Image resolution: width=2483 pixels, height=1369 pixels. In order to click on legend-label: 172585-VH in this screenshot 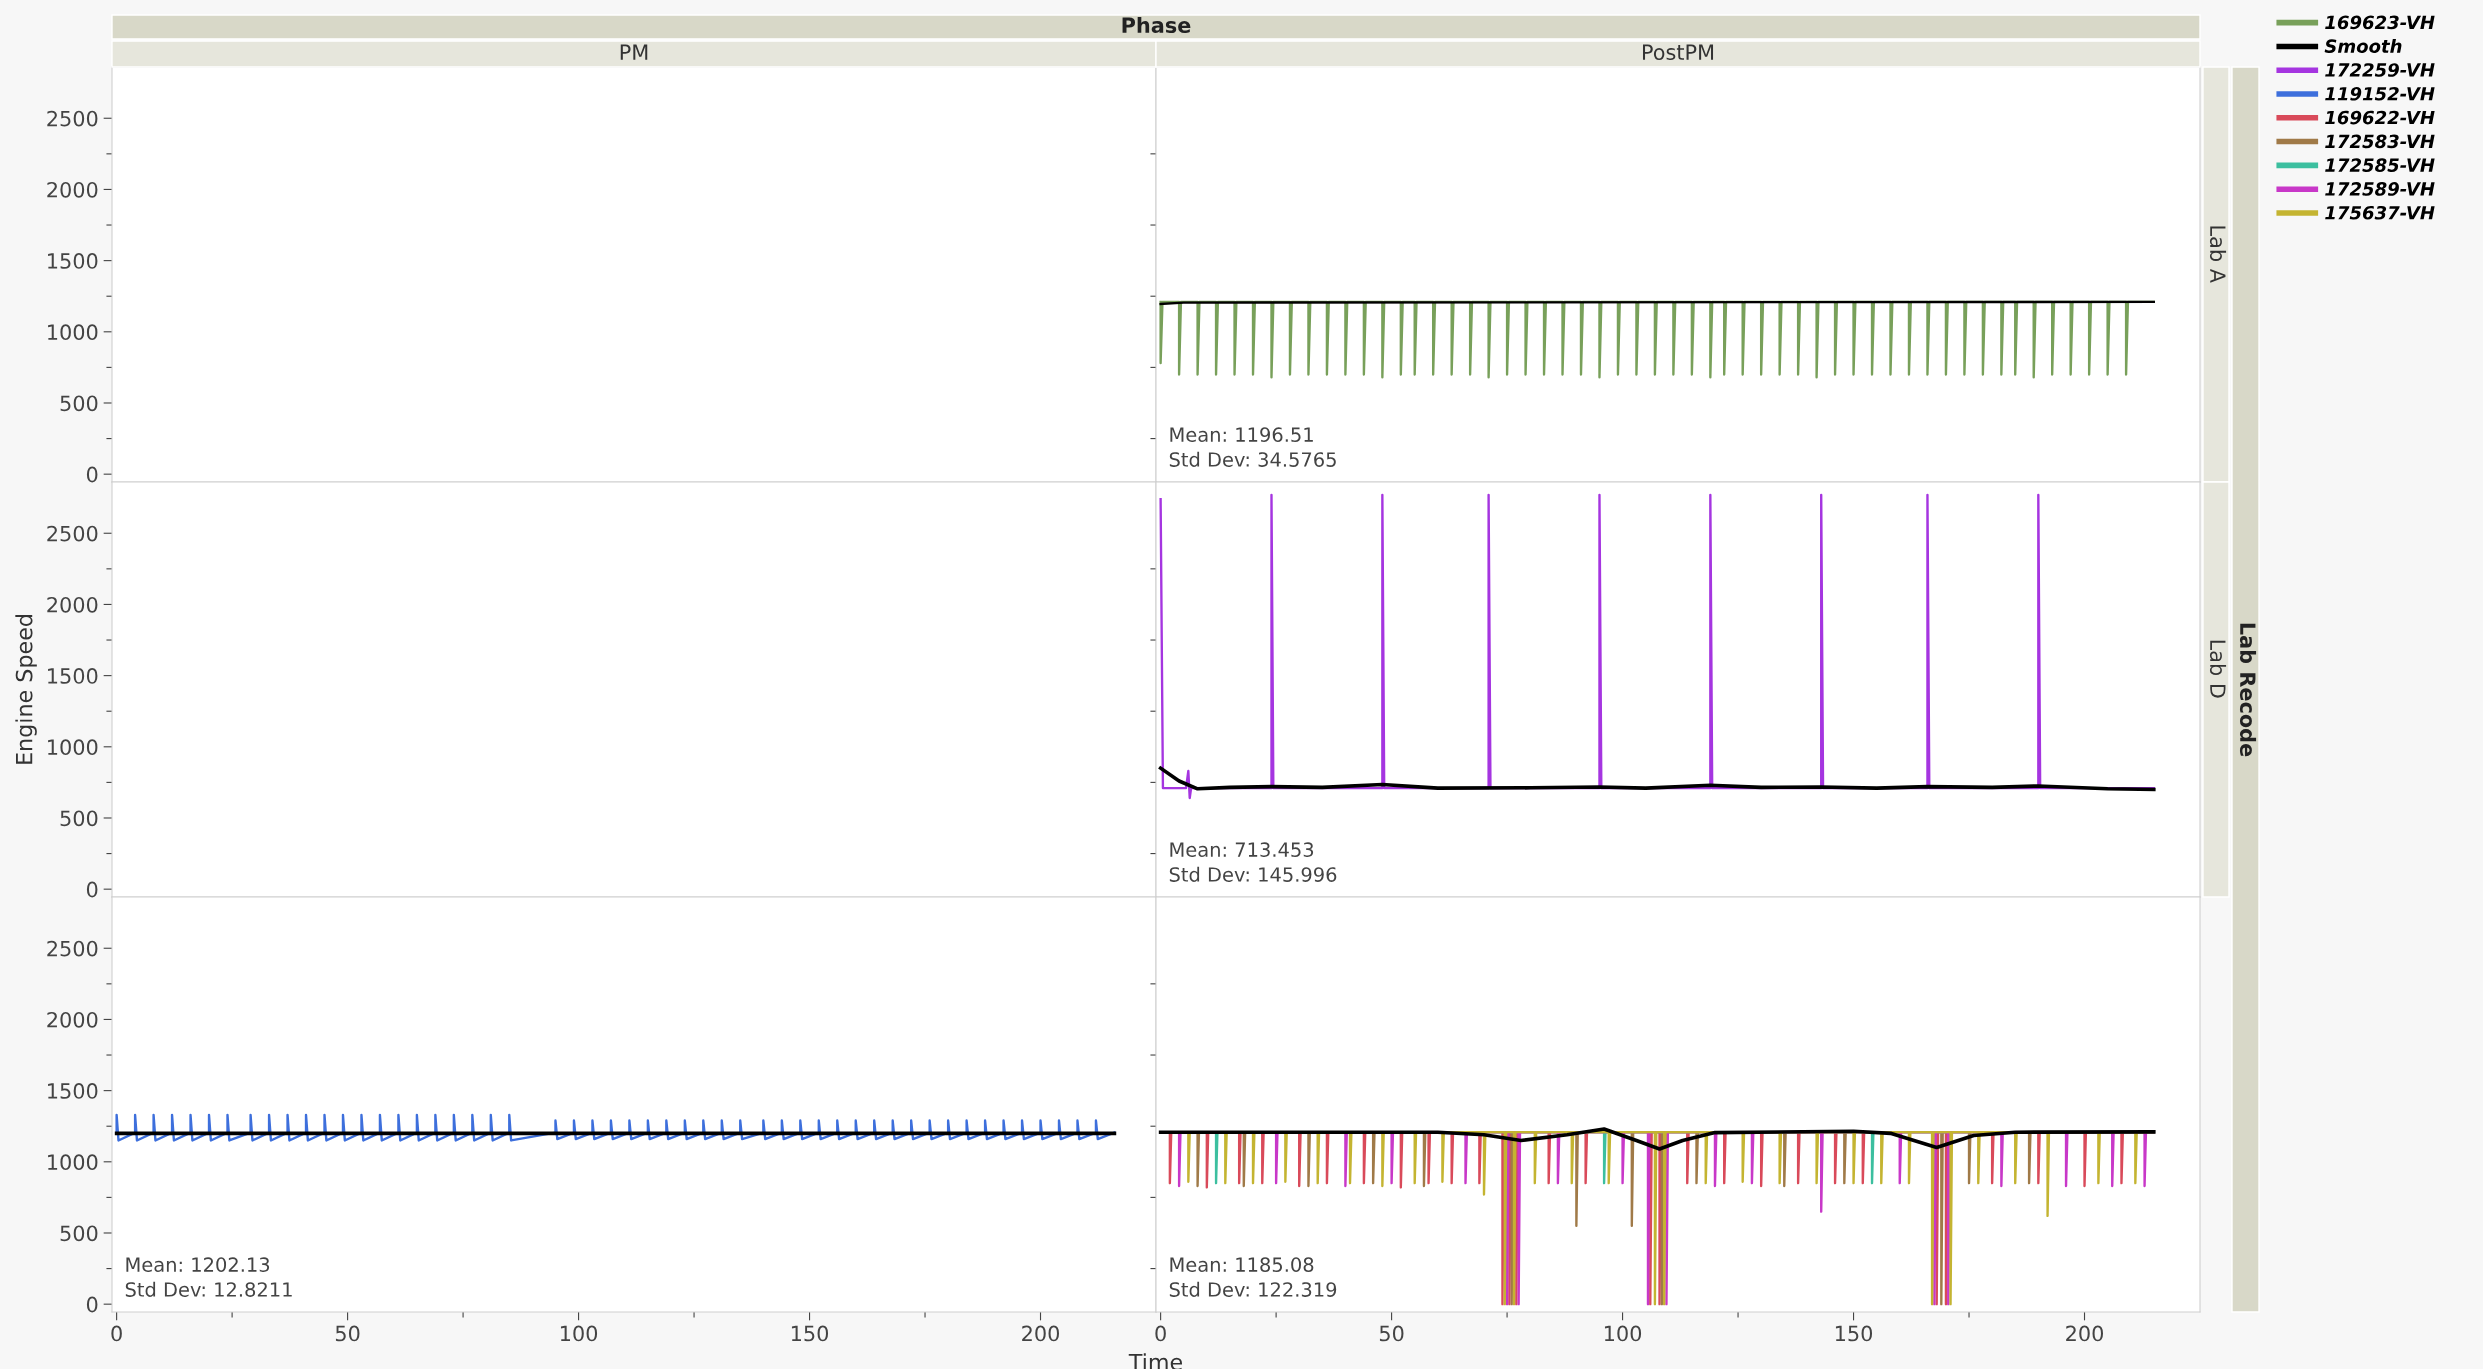, I will do `click(2380, 165)`.